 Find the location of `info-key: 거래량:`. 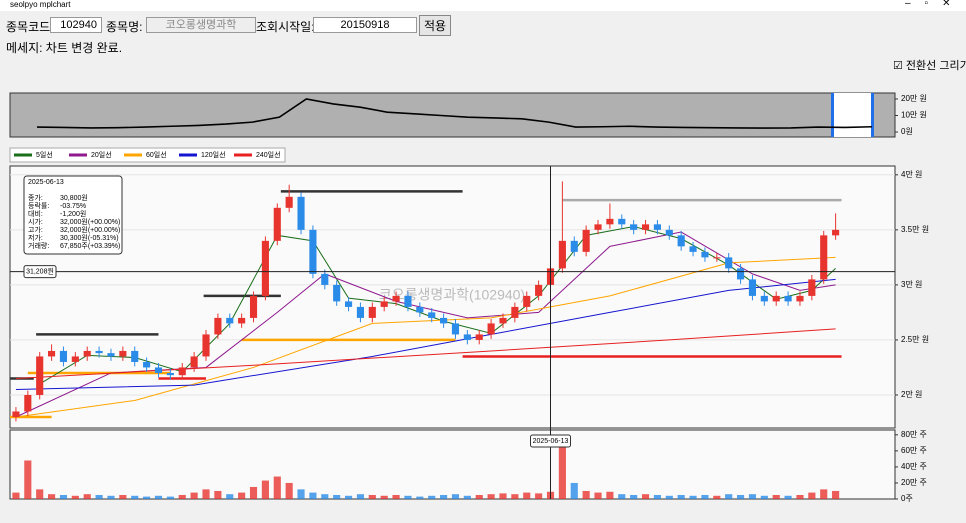

info-key: 거래량: is located at coordinates (38, 245).